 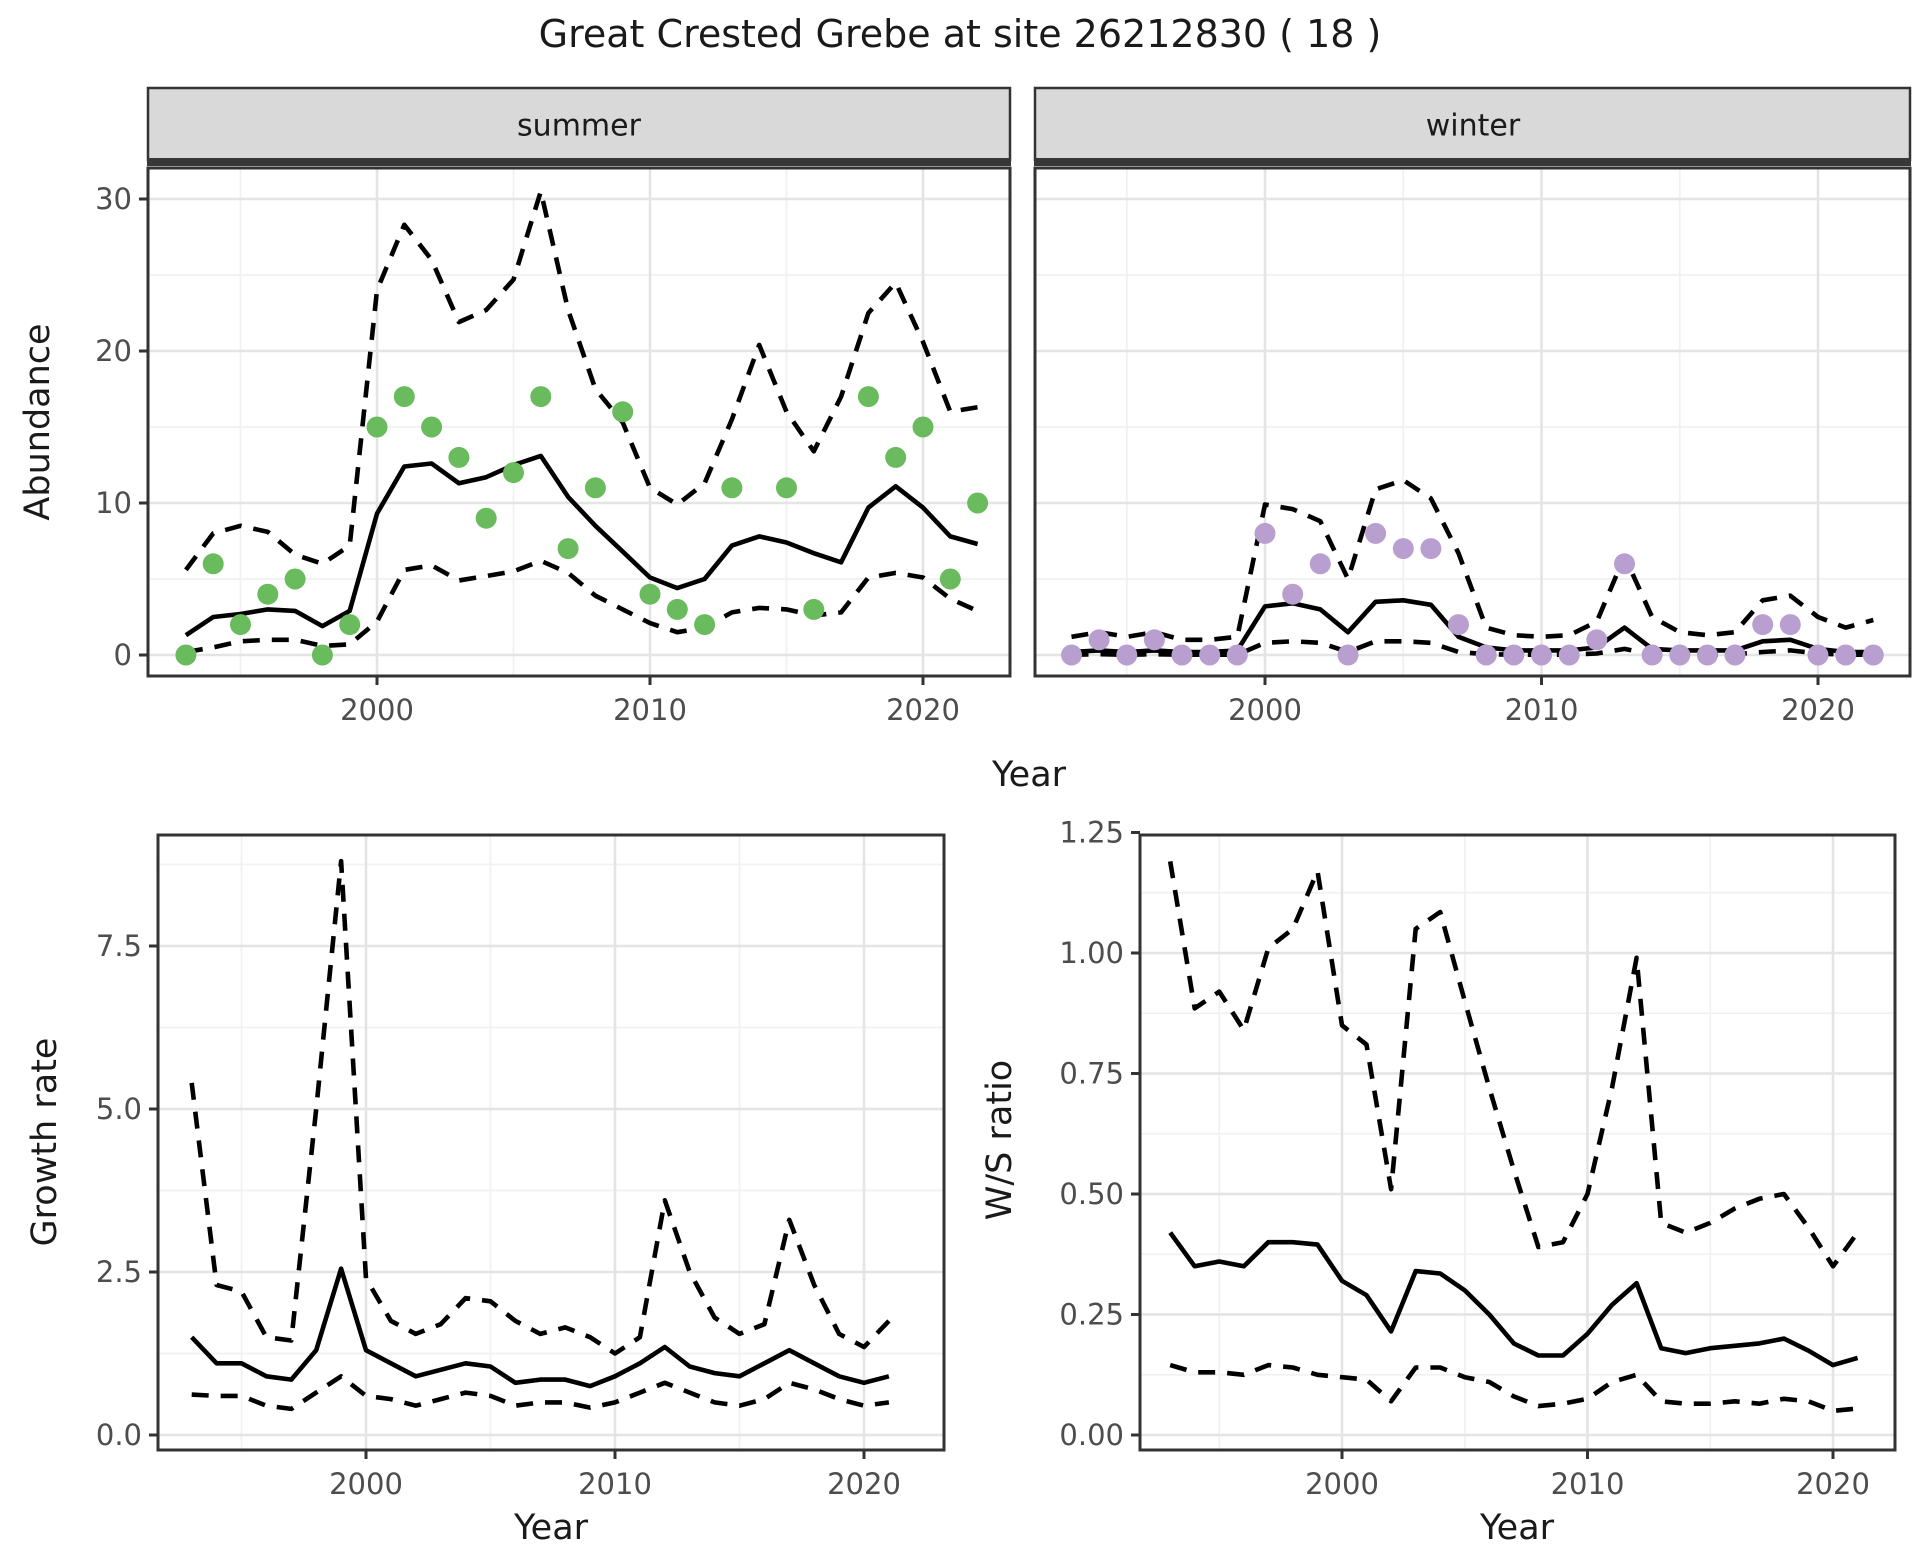 I want to click on x-axis-title-year-growth: Year, so click(x=551, y=1528).